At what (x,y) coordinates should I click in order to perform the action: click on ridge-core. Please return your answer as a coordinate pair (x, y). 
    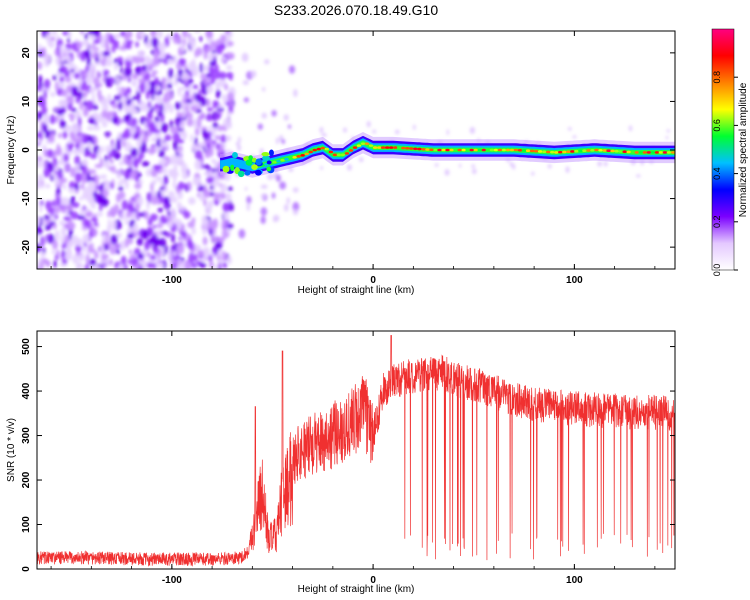
    Looking at the image, I should click on (448, 160).